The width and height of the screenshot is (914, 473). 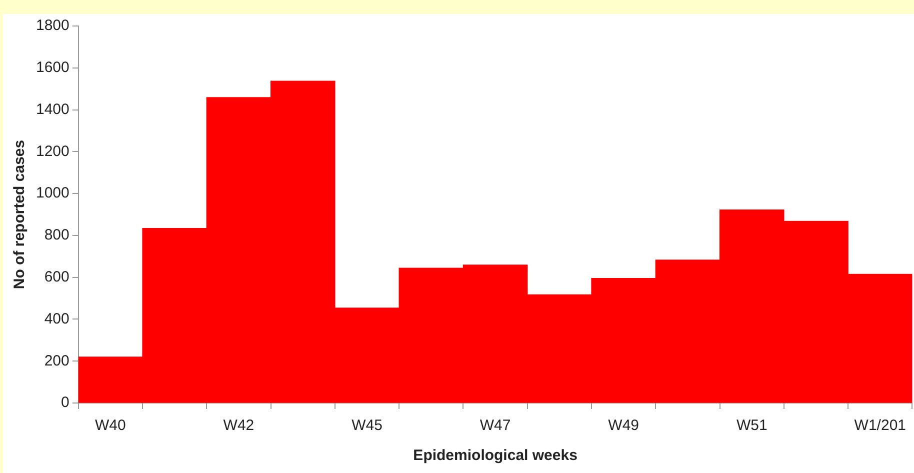 I want to click on y-tick-label: 400, so click(x=57, y=319).